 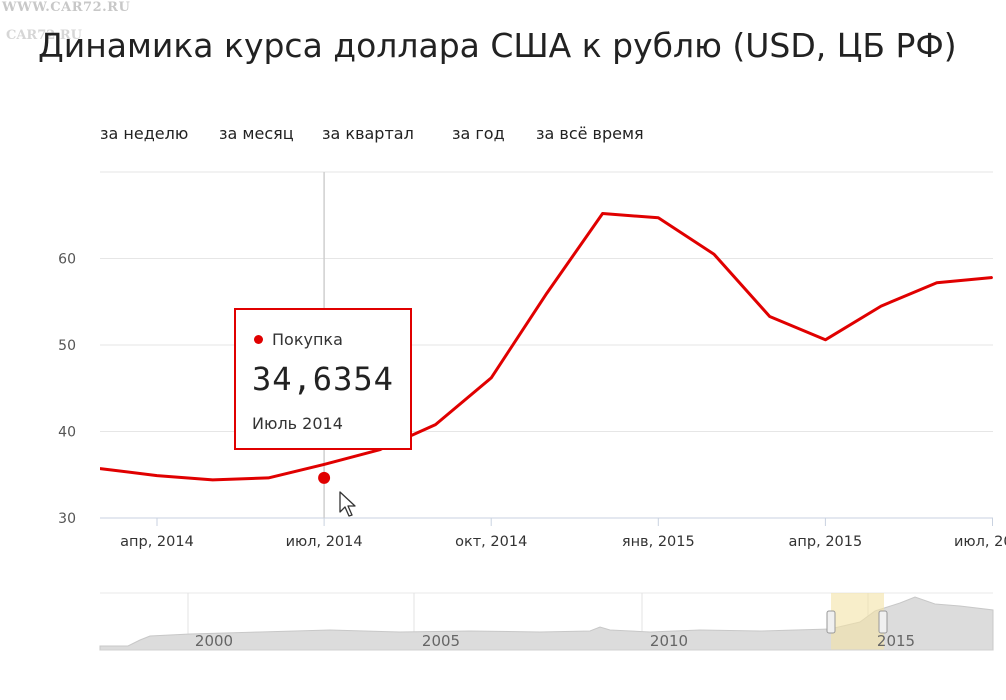 I want to click on highlight-point, so click(x=324, y=477).